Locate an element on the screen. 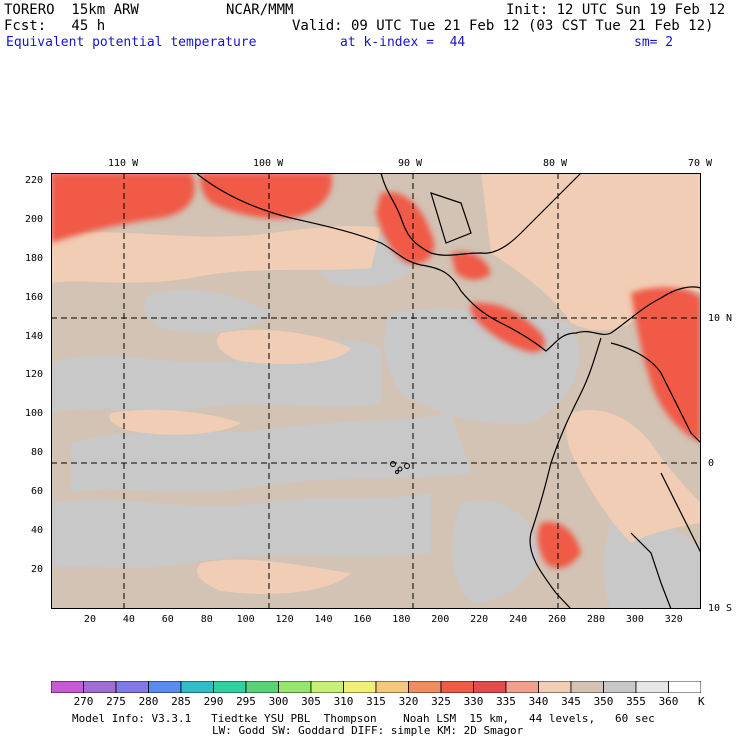  lon-label-100w: 100 W is located at coordinates (268, 163).